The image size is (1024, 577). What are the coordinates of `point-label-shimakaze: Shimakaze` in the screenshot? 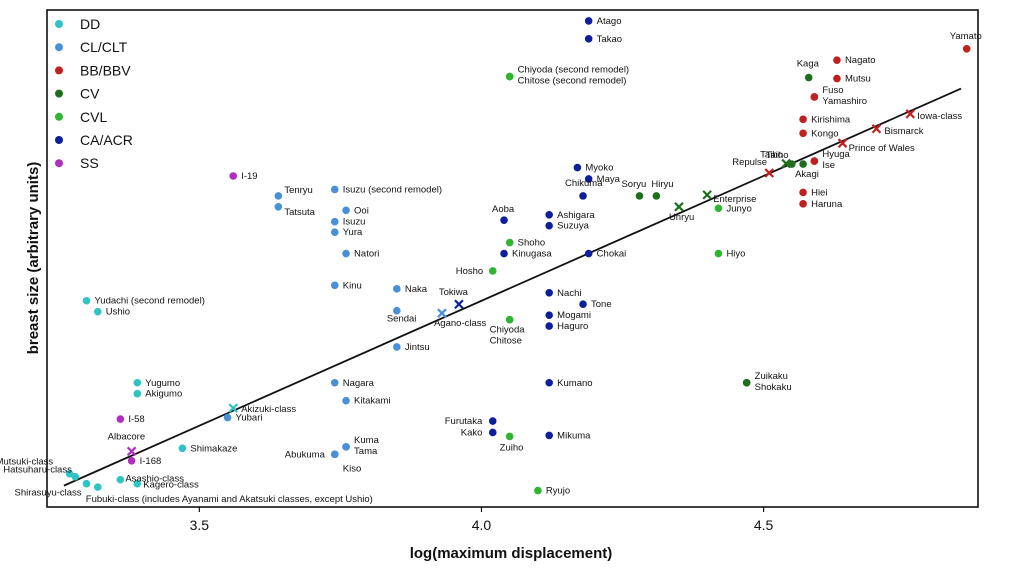 It's located at (213, 448).